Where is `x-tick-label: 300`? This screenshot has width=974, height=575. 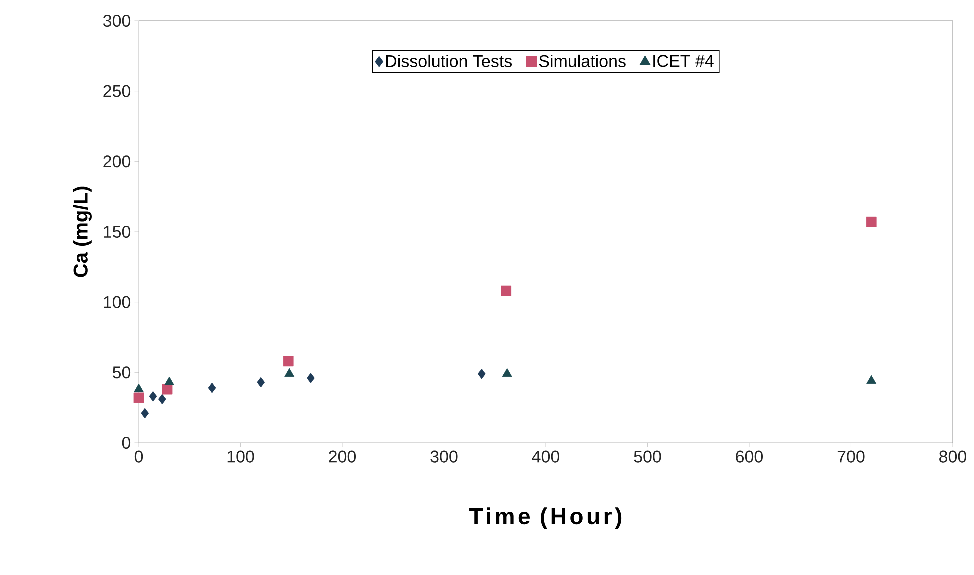
x-tick-label: 300 is located at coordinates (444, 456).